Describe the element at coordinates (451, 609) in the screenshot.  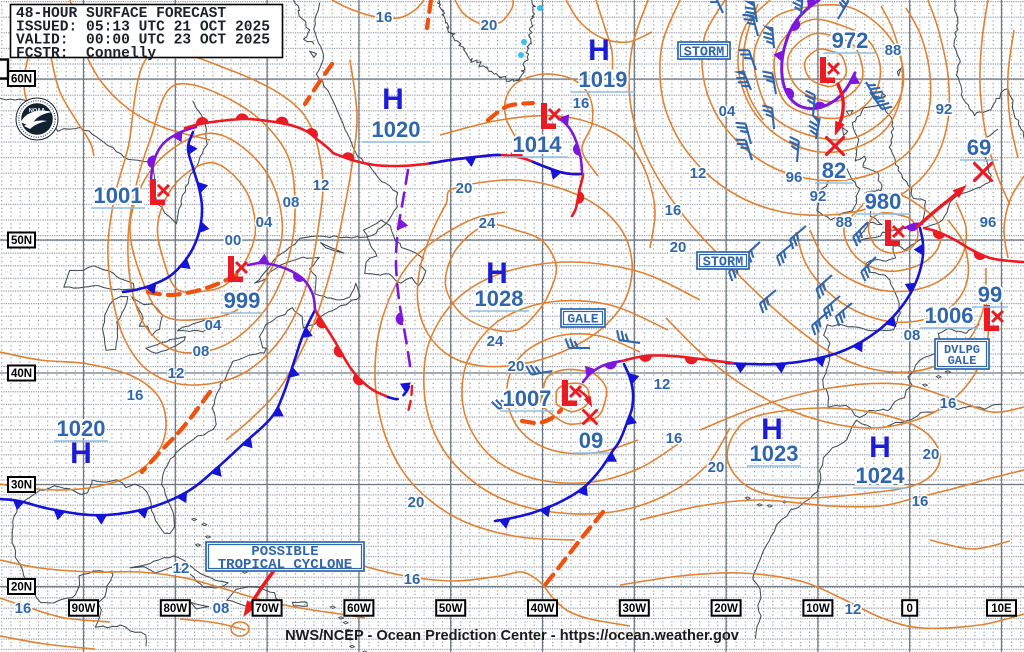
I see `svg-text: 50W` at that location.